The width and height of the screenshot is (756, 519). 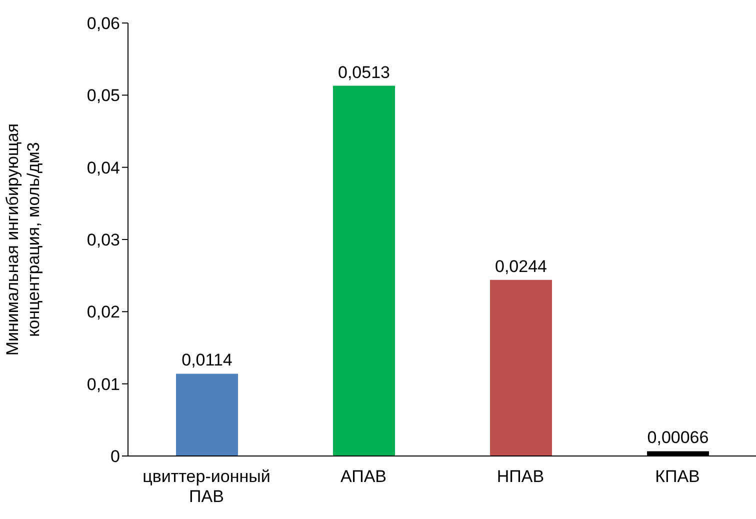 I want to click on y-tick-label: 0,01, so click(x=103, y=384).